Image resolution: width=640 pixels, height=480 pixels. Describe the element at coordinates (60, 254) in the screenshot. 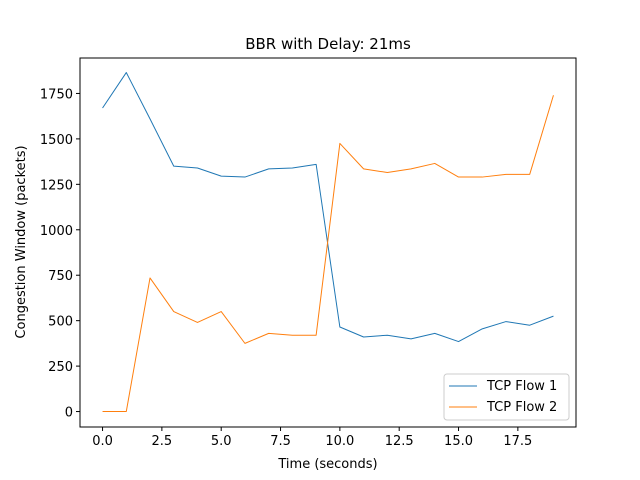

I see `y-ticks: 0 250 500 750 1000 1250 1500 1750` at that location.